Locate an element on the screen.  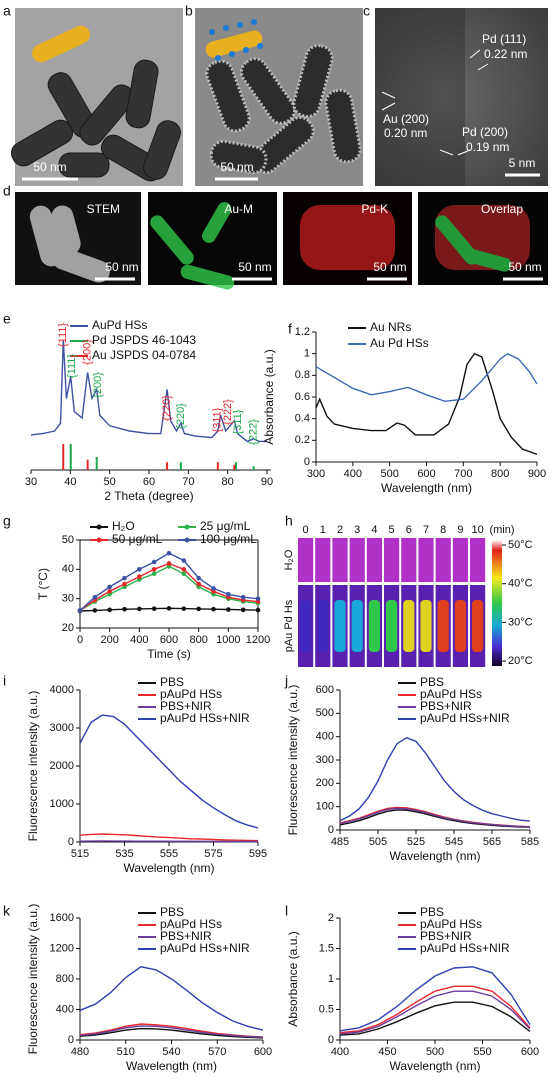
y-tick-label: 1000 is located at coordinates (62, 804).